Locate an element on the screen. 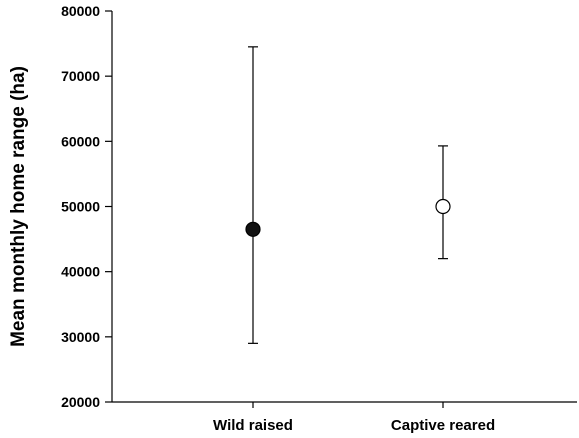 The width and height of the screenshot is (579, 438). mean-marker-open is located at coordinates (443, 206).